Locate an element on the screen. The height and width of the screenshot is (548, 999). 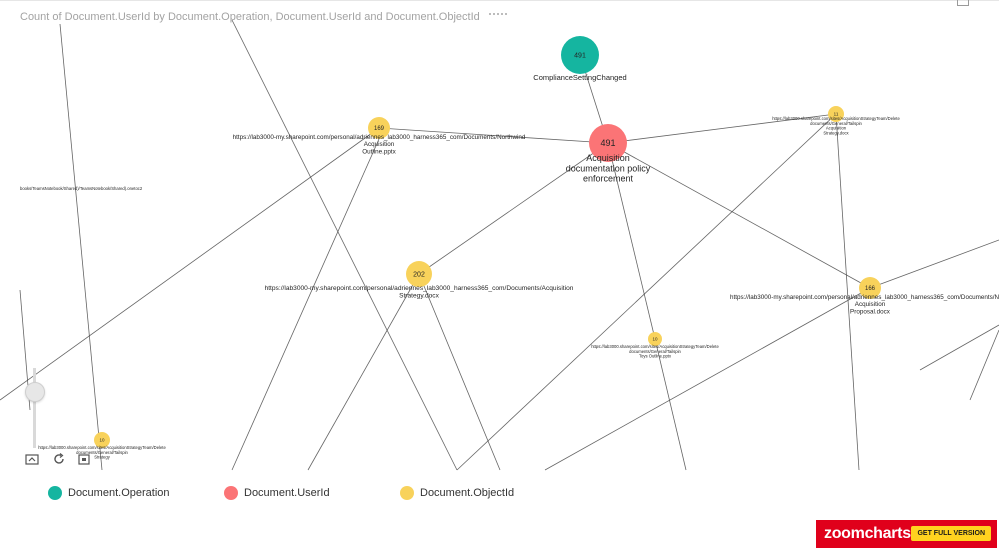
node-value-u1: 491 is located at coordinates (607, 143).